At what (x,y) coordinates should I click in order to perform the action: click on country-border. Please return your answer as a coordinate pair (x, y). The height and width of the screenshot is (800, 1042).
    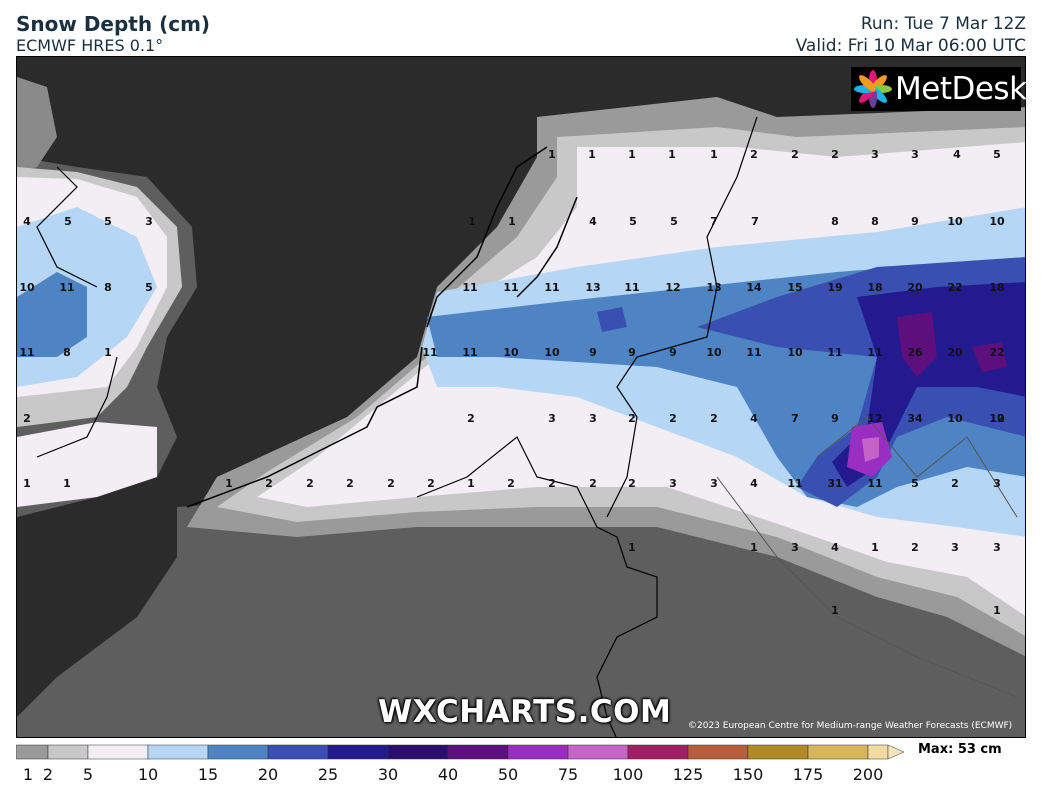
    Looking at the image, I should click on (537, 586).